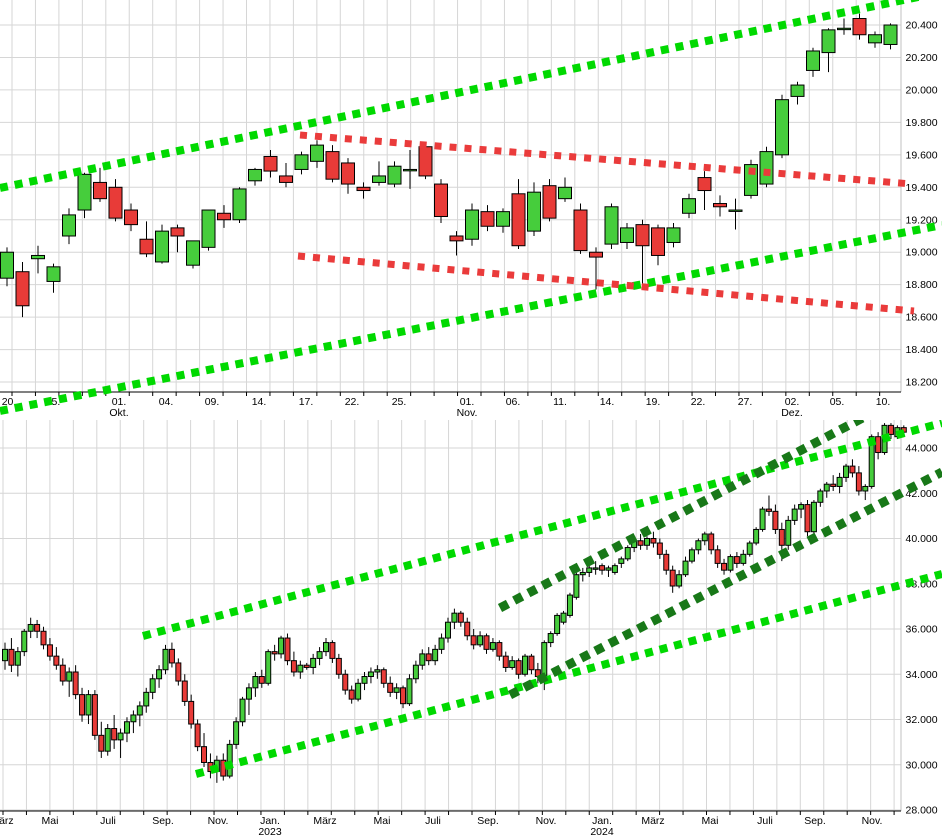  Describe the element at coordinates (513, 402) in the screenshot. I see `x-axis-label: 06.` at that location.